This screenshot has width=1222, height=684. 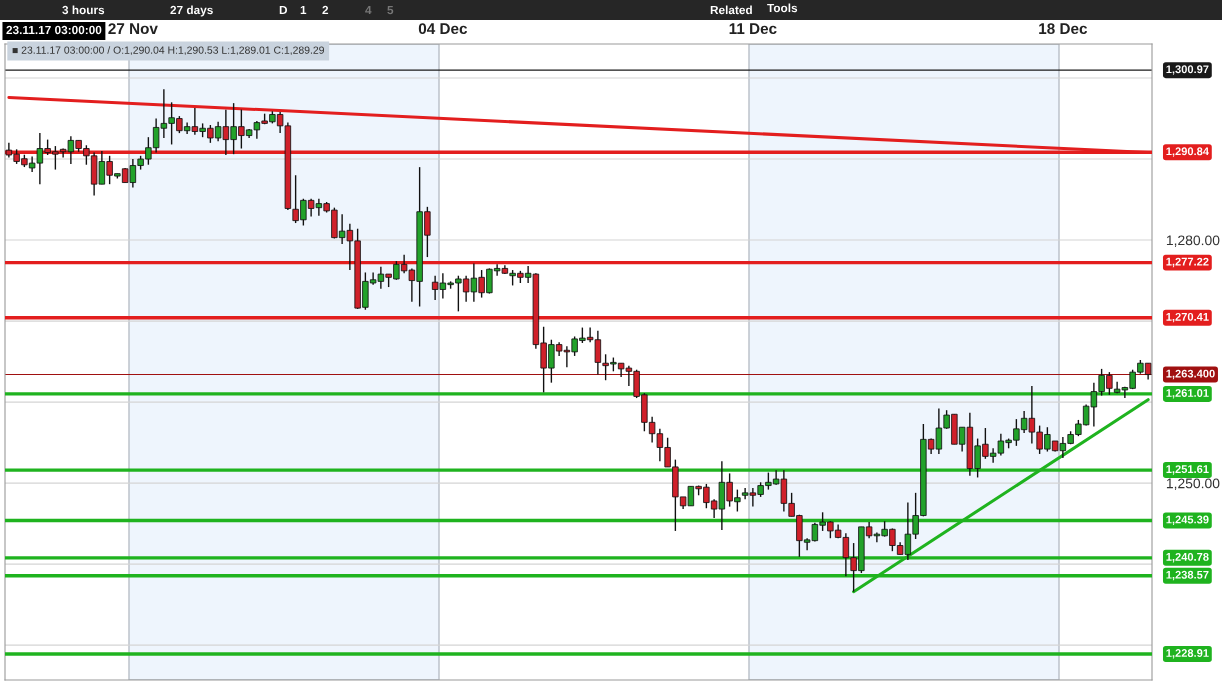 What do you see at coordinates (133, 29) in the screenshot?
I see `x-tick-label: 27 Nov` at bounding box center [133, 29].